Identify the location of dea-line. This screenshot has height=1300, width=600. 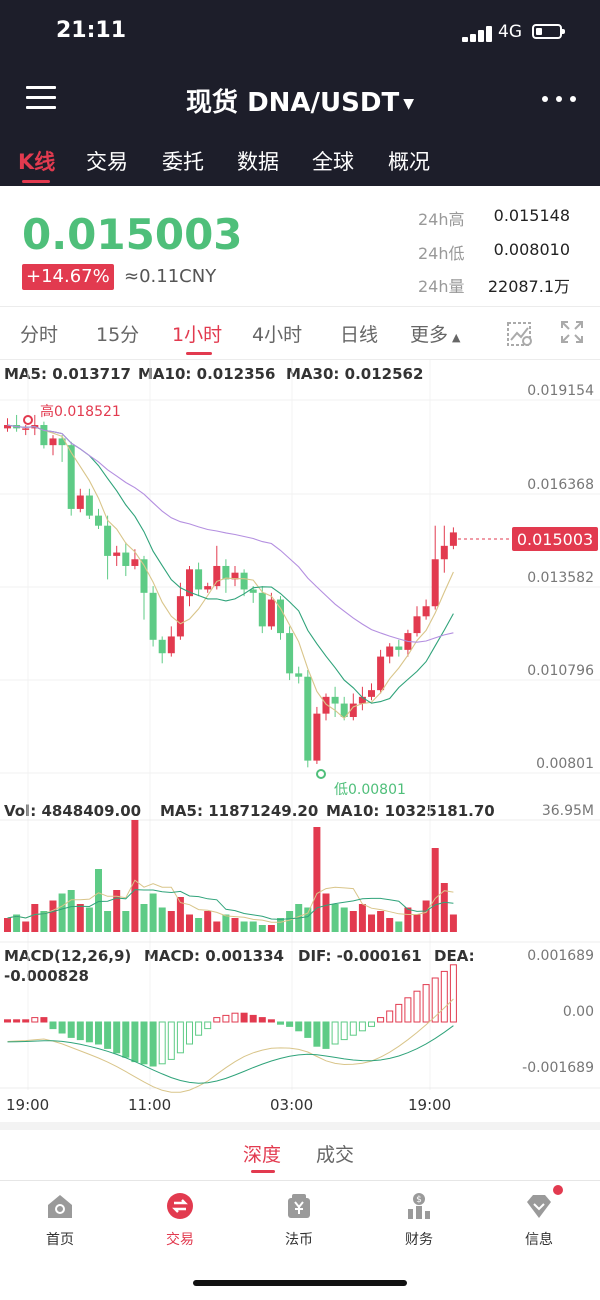
(230, 1054).